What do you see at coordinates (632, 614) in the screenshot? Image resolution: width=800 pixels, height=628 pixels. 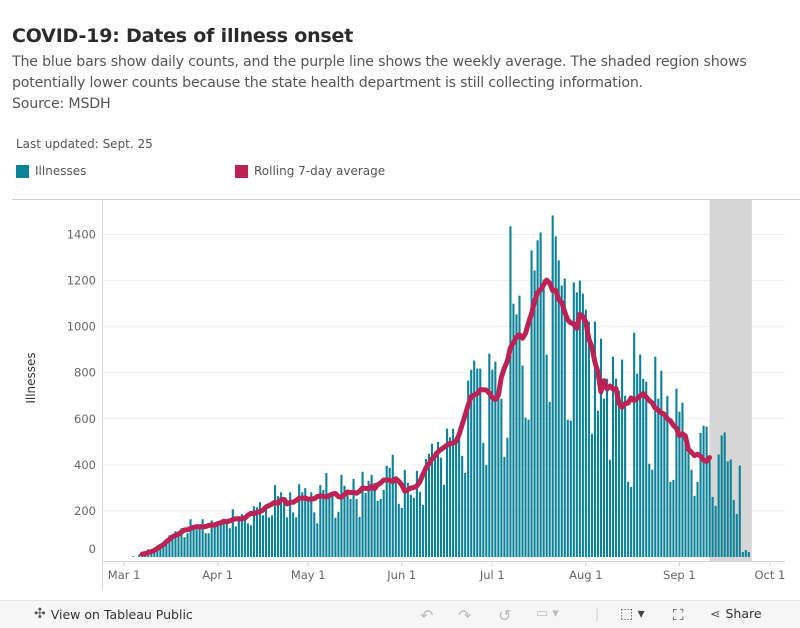 I see `download-button: ⬚ ▾` at bounding box center [632, 614].